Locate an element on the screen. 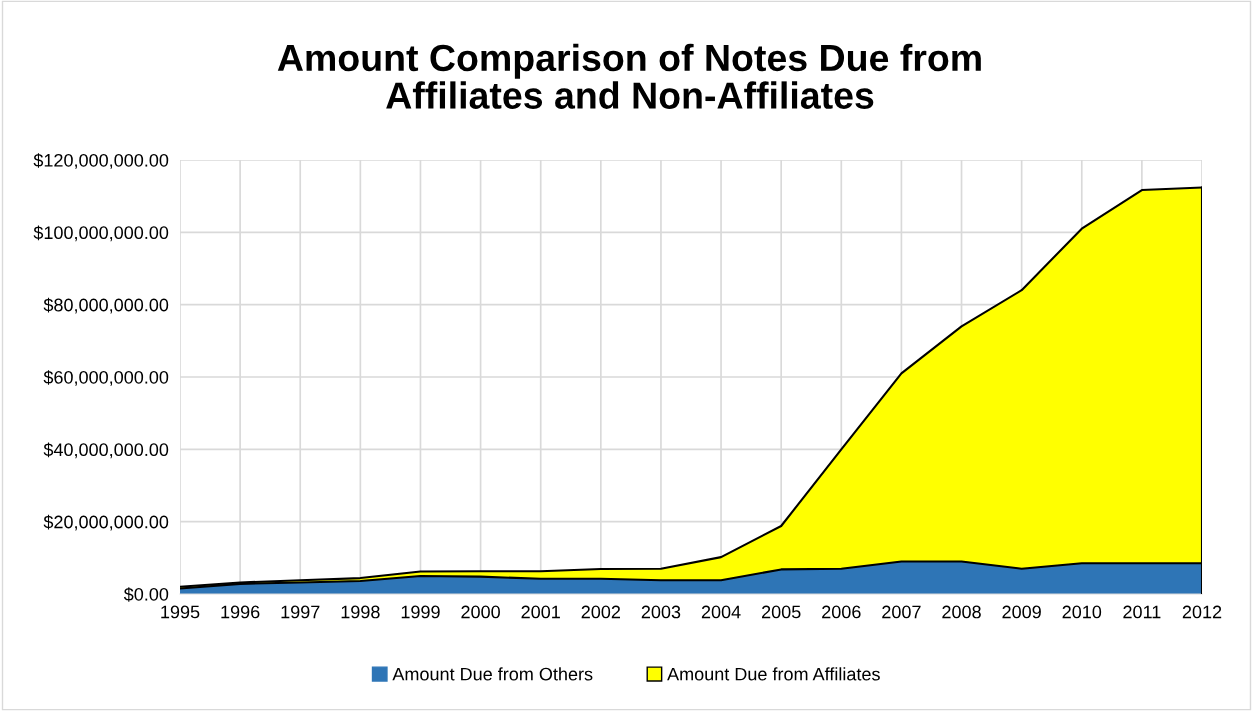 Image resolution: width=1253 pixels, height=711 pixels. x-tick-label: 2004 is located at coordinates (721, 612).